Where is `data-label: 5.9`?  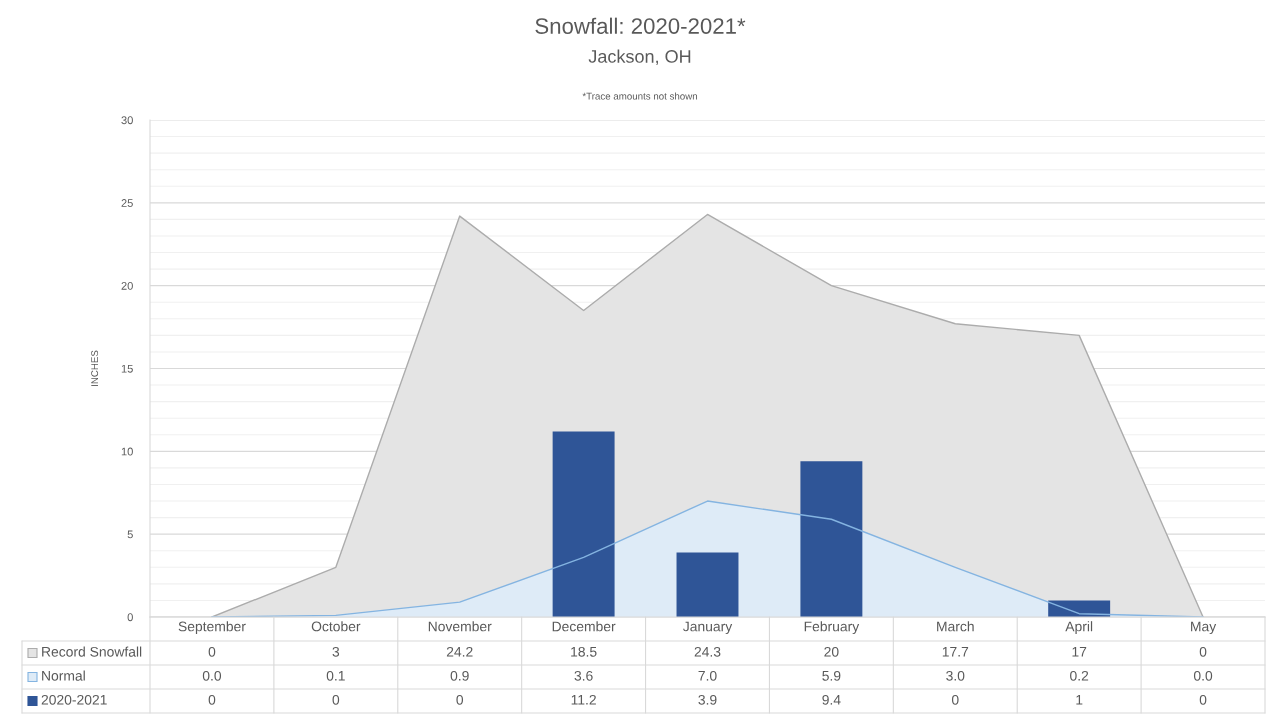 data-label: 5.9 is located at coordinates (831, 675).